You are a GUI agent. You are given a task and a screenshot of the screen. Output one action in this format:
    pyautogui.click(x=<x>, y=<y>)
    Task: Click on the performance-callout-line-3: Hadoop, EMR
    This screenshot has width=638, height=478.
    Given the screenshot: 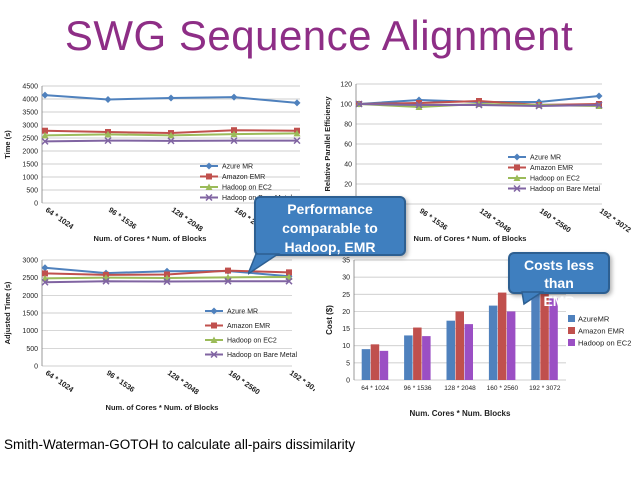 What is the action you would take?
    pyautogui.click(x=330, y=247)
    